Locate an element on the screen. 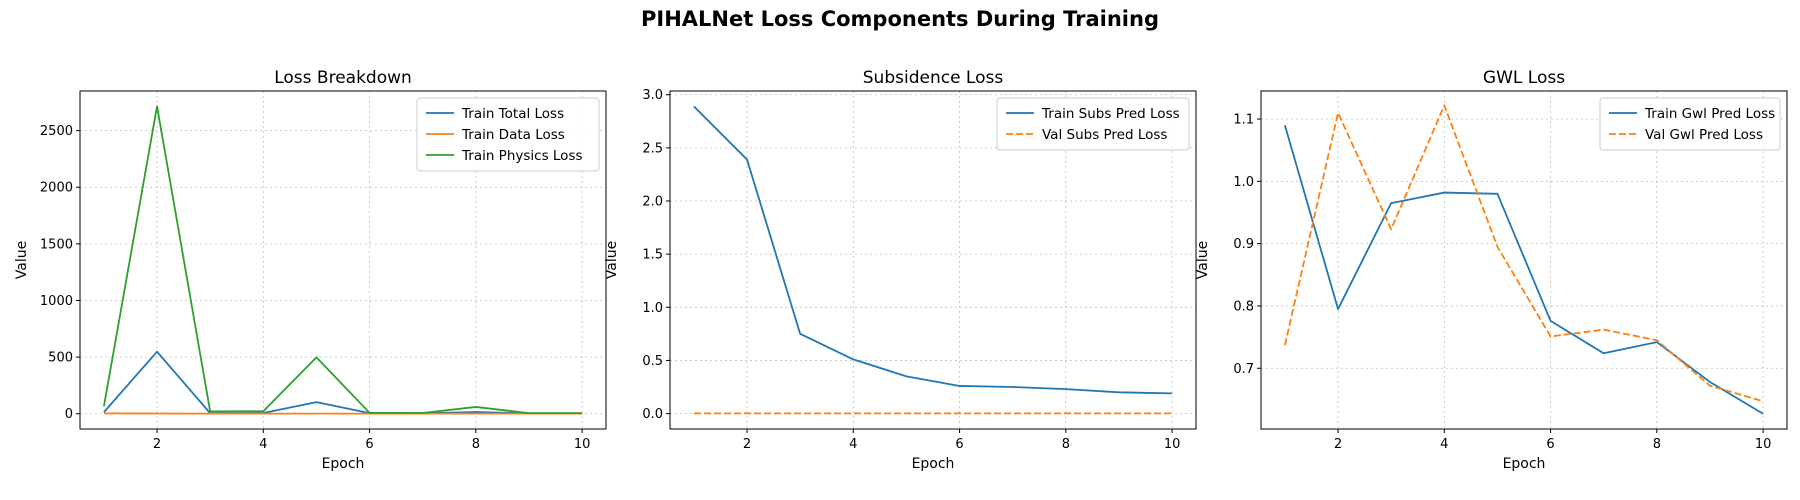  y-tick-label: 2.5 is located at coordinates (652, 148).